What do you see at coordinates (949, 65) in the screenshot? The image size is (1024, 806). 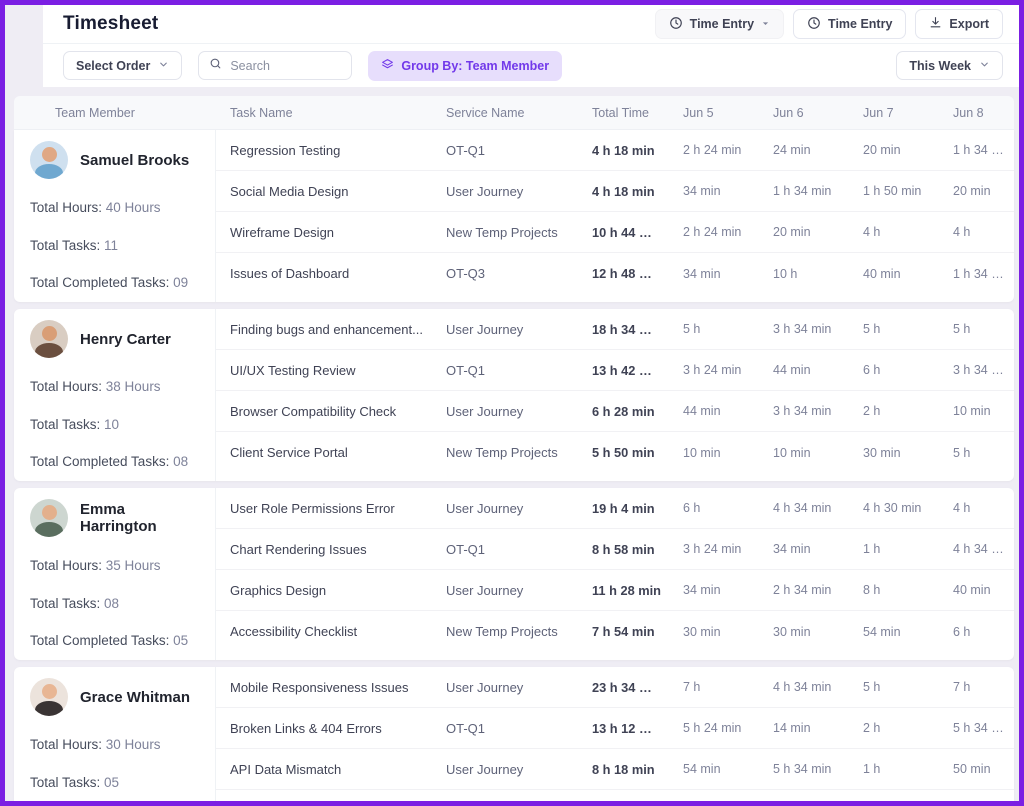 I see `week-selector-dropdown: This Week` at bounding box center [949, 65].